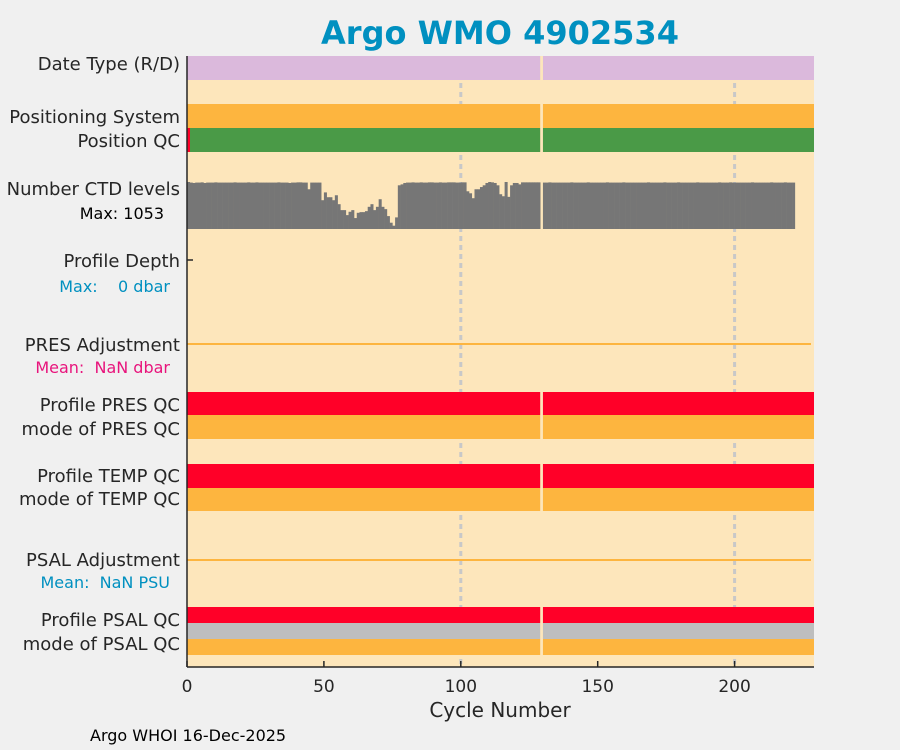 The width and height of the screenshot is (900, 750). I want to click on band-mode-temp-qc, so click(500, 499).